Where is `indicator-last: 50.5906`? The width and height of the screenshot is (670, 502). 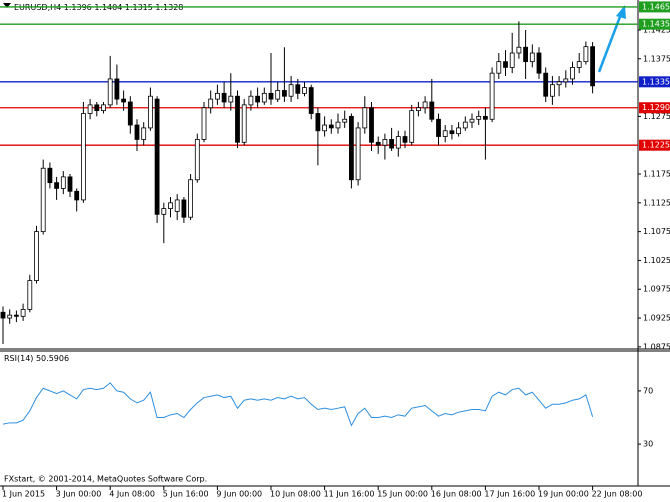 indicator-last: 50.5906 is located at coordinates (52, 358).